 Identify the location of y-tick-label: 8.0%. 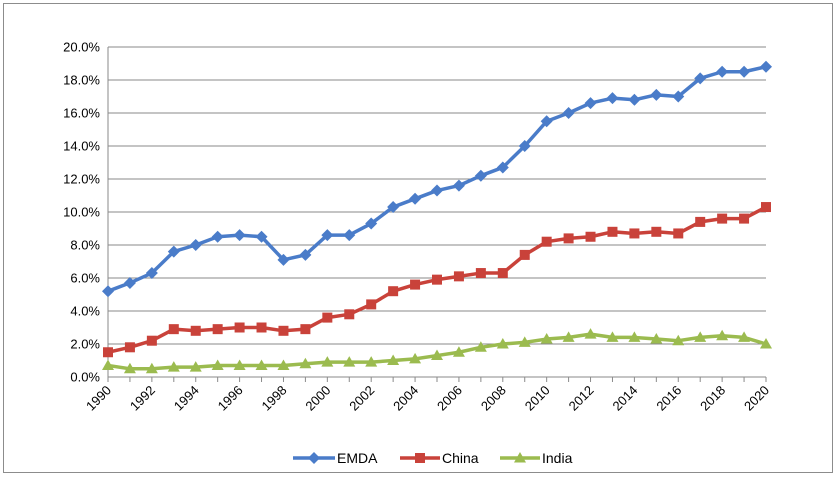
(85, 245).